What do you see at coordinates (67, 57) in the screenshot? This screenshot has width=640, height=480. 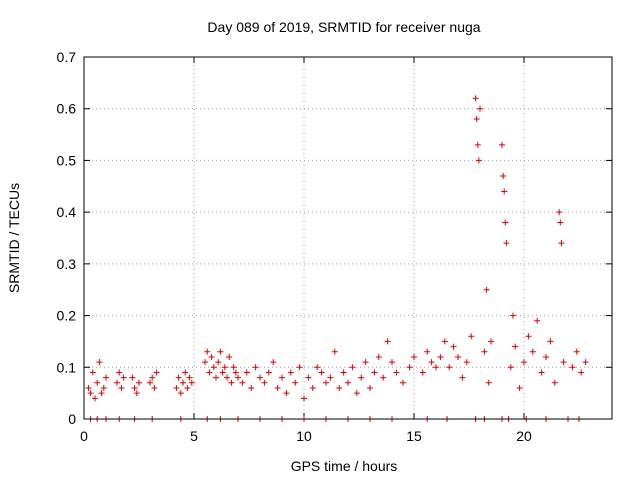 I see `y-tick-label: 0.7` at bounding box center [67, 57].